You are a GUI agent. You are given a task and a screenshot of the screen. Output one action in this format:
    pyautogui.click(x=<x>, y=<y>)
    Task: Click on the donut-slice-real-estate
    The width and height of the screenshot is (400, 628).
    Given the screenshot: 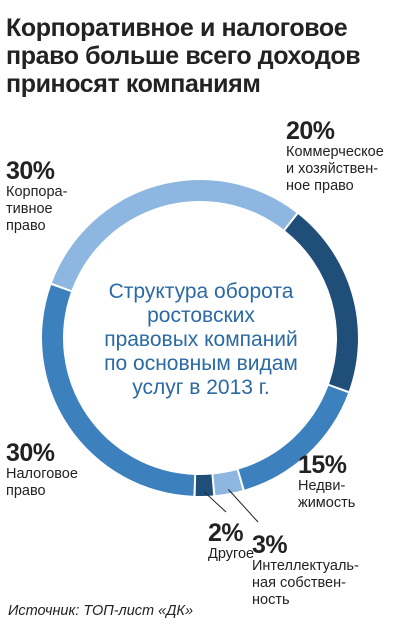 What is the action you would take?
    pyautogui.click(x=293, y=437)
    